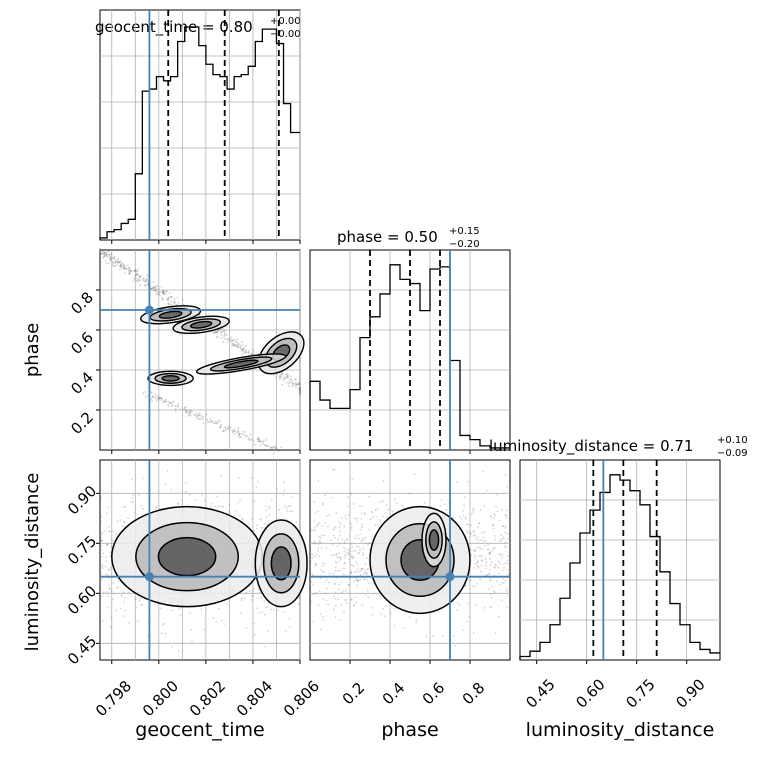  I want to click on x-tick-label: 0.2, so click(354, 694).